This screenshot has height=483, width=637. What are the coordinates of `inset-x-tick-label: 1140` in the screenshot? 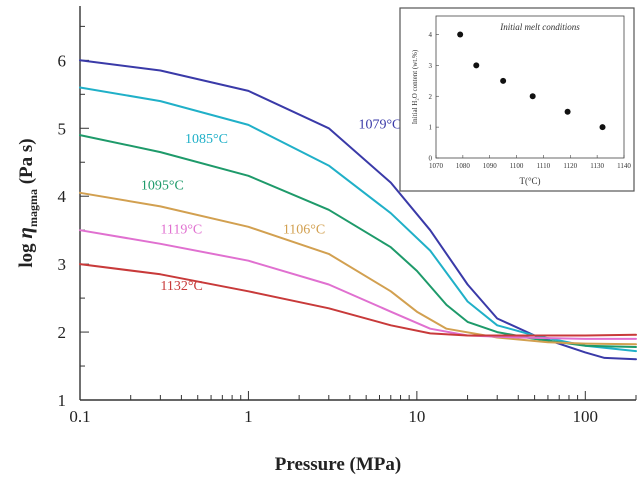 It's located at (624, 166).